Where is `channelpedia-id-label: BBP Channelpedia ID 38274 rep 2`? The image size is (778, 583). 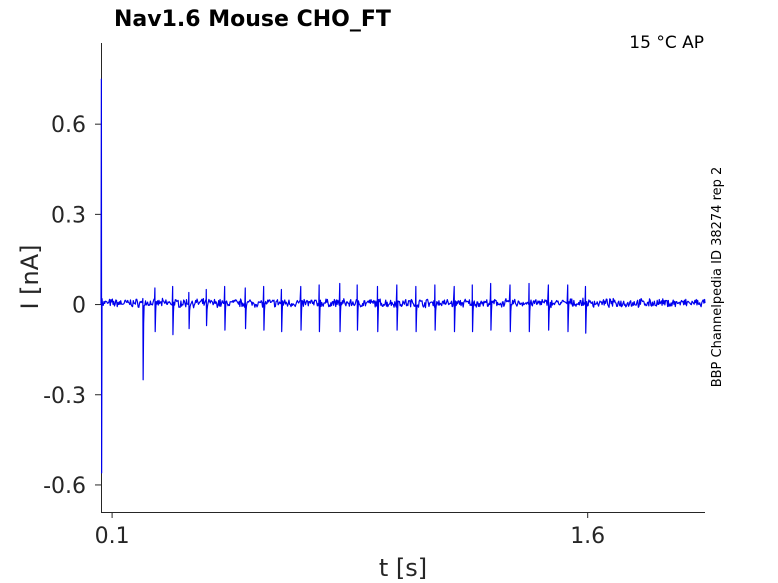 channelpedia-id-label: BBP Channelpedia ID 38274 rep 2 is located at coordinates (717, 277).